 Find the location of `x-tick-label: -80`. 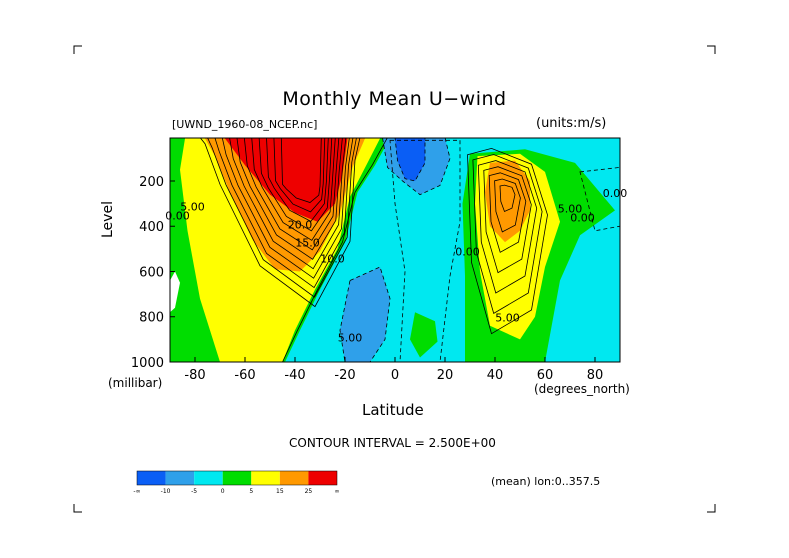

x-tick-label: -80 is located at coordinates (194, 375).